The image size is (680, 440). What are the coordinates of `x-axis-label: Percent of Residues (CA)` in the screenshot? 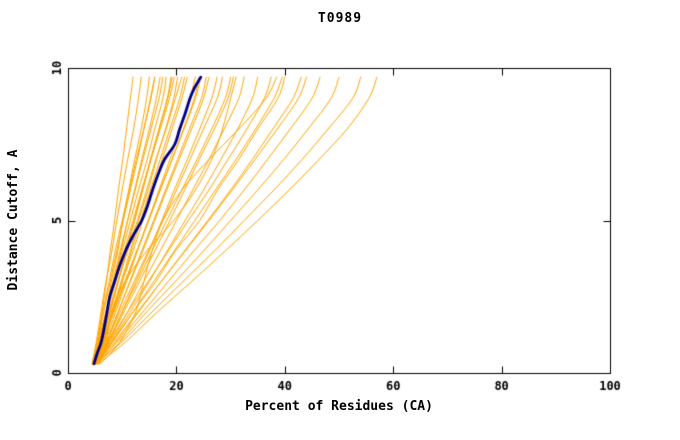 It's located at (339, 406).